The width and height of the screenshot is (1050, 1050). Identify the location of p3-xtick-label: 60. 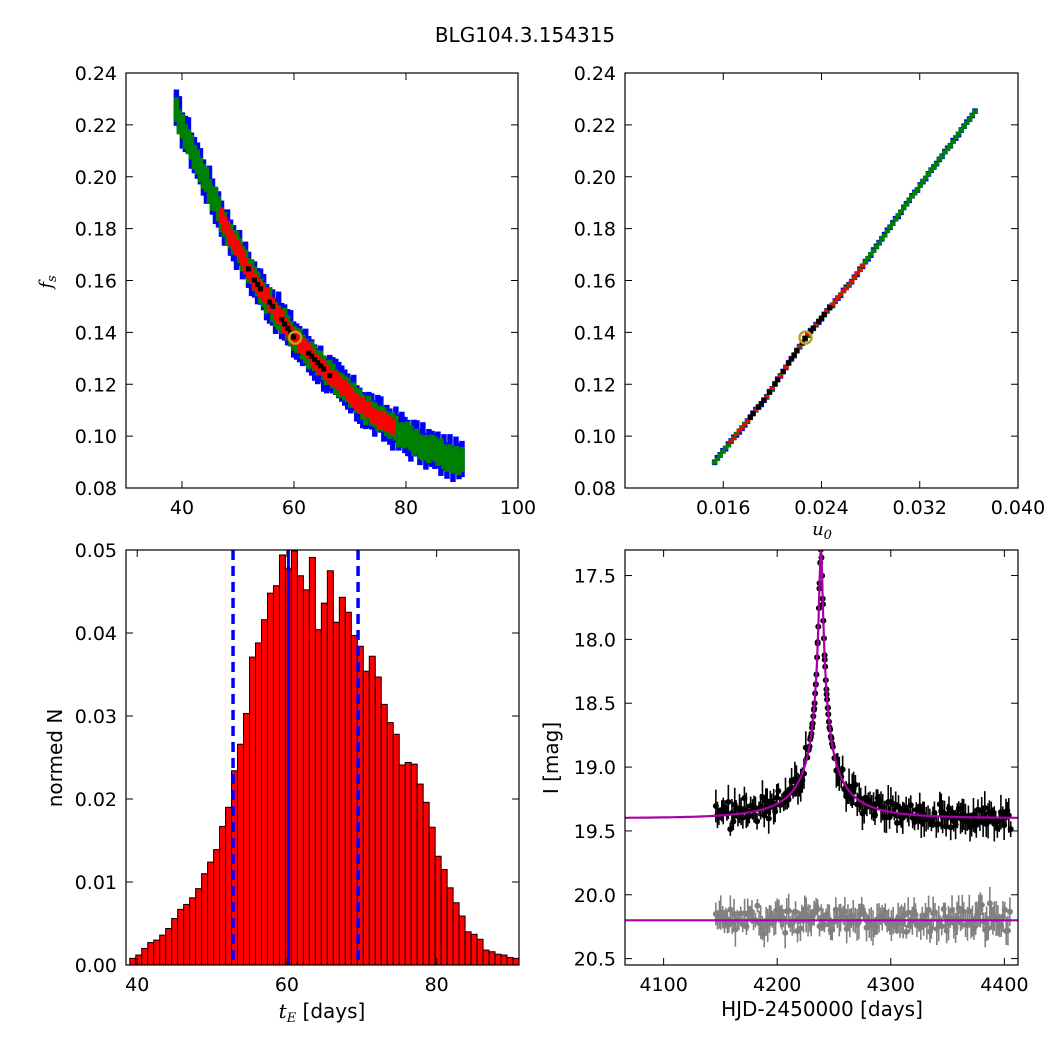
(287, 985).